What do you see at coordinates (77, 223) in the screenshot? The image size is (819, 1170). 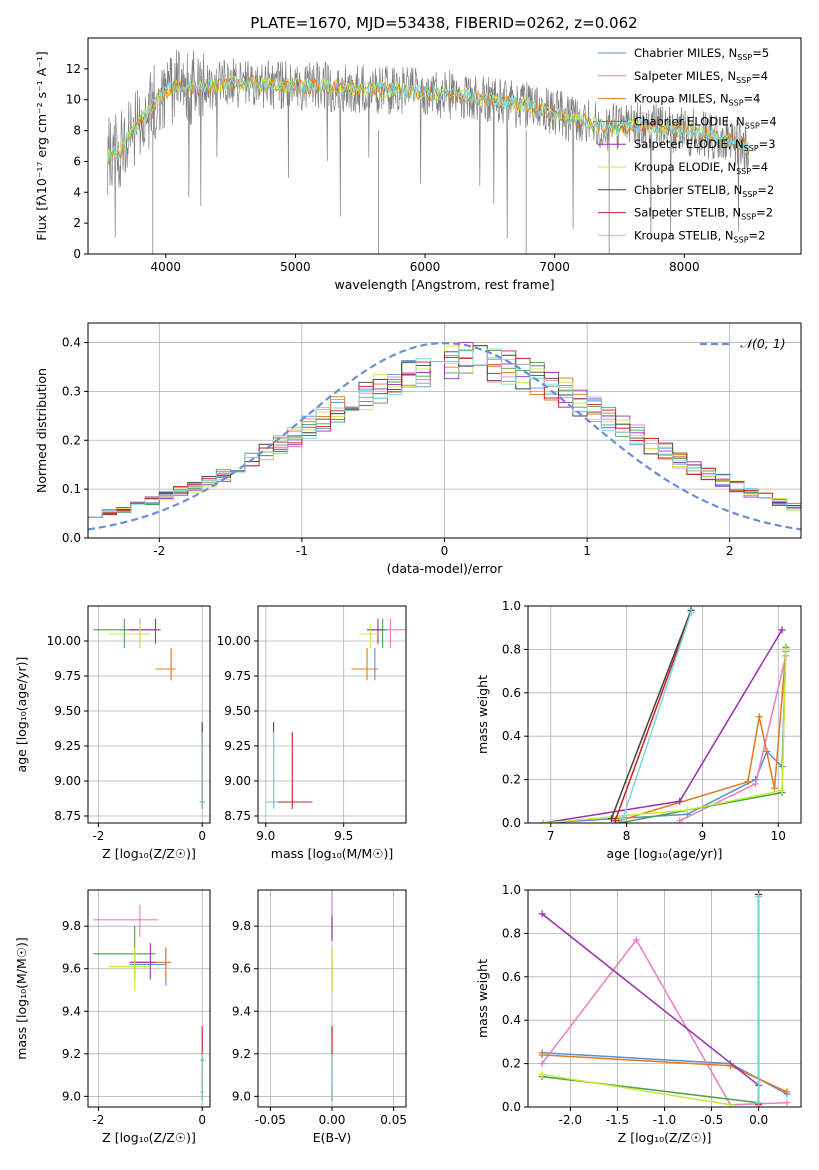 I see `y-tick-label: 2` at bounding box center [77, 223].